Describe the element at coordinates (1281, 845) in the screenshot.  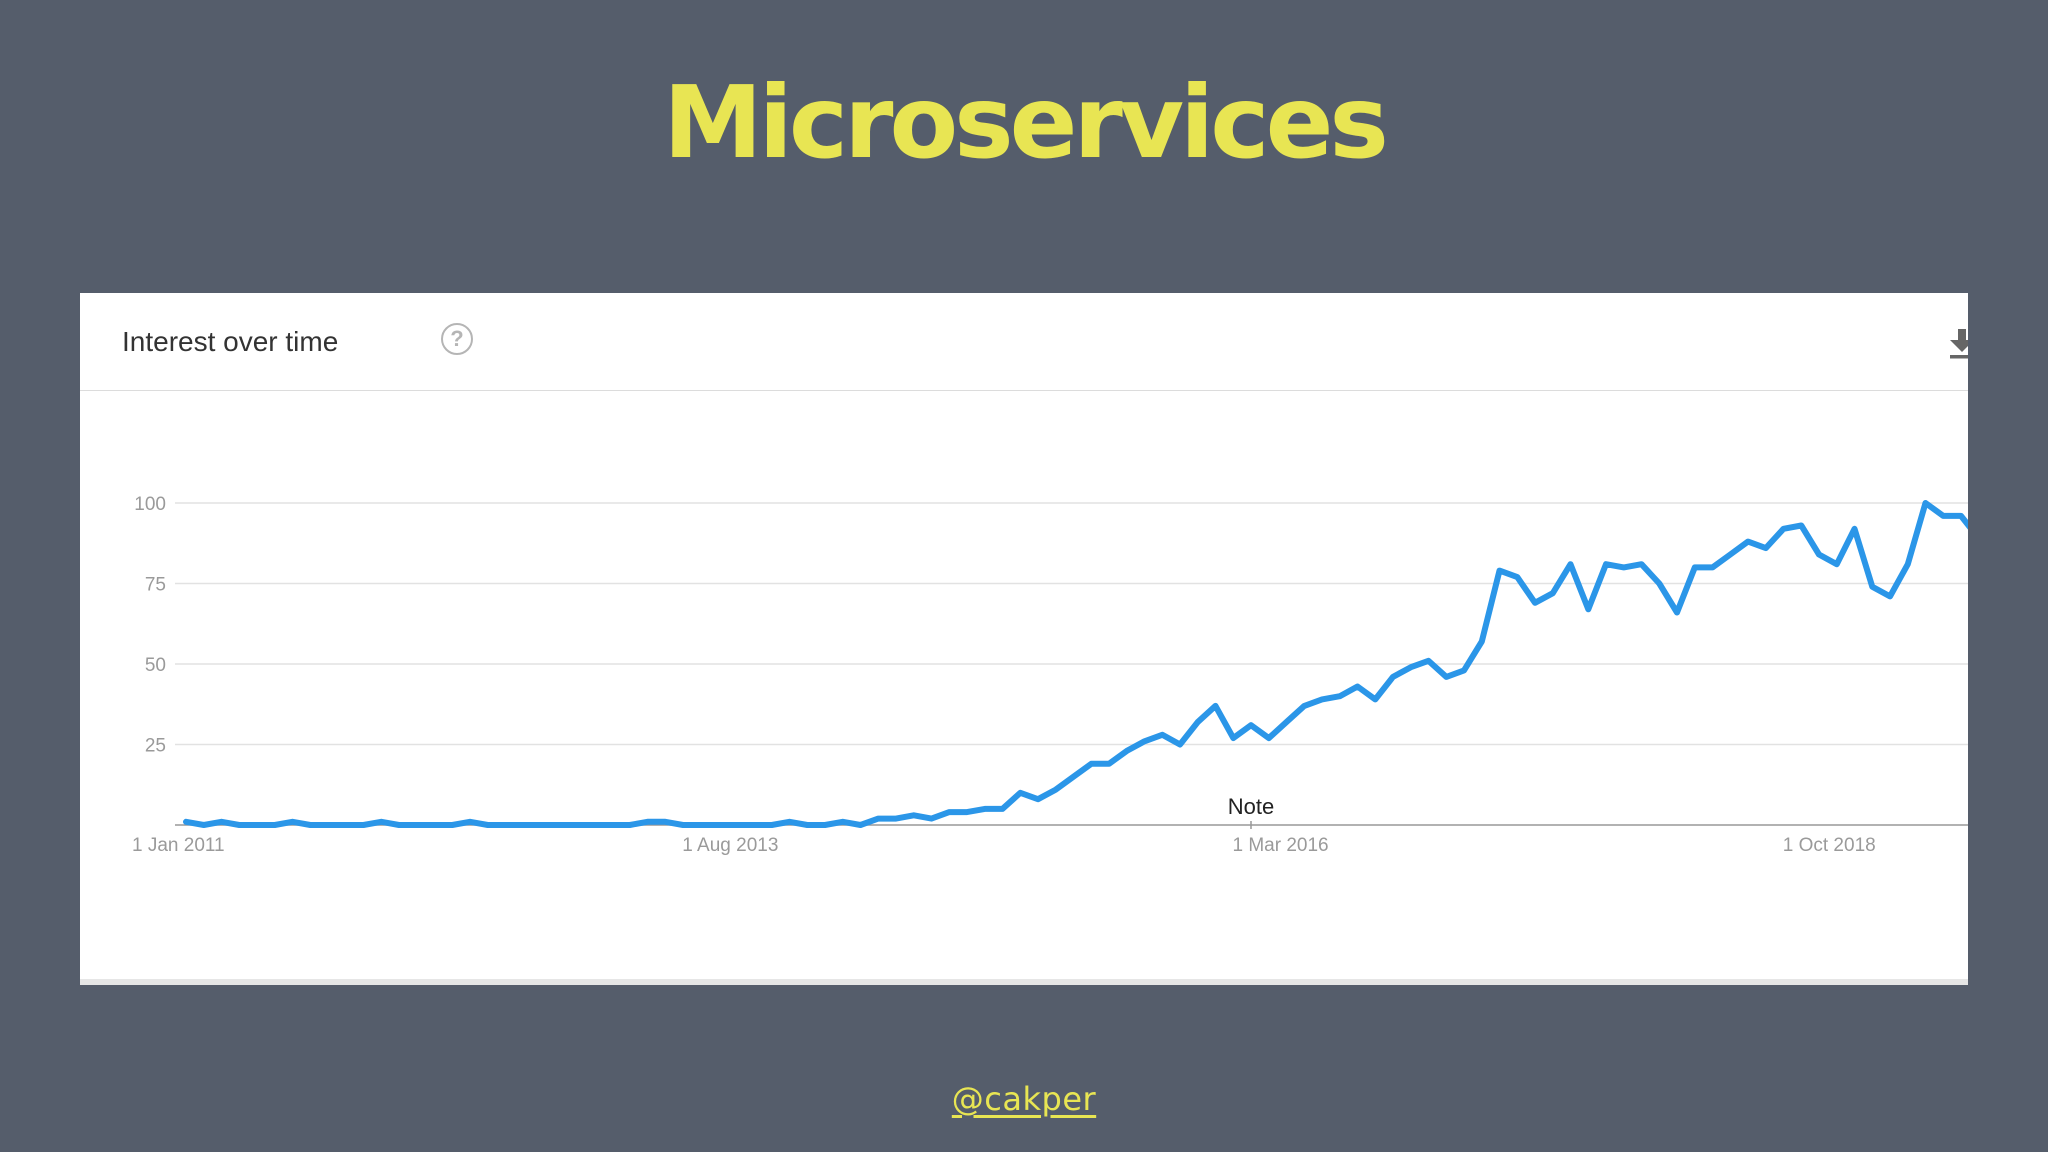
I see `x-tick-label: 1 Mar 2016` at that location.